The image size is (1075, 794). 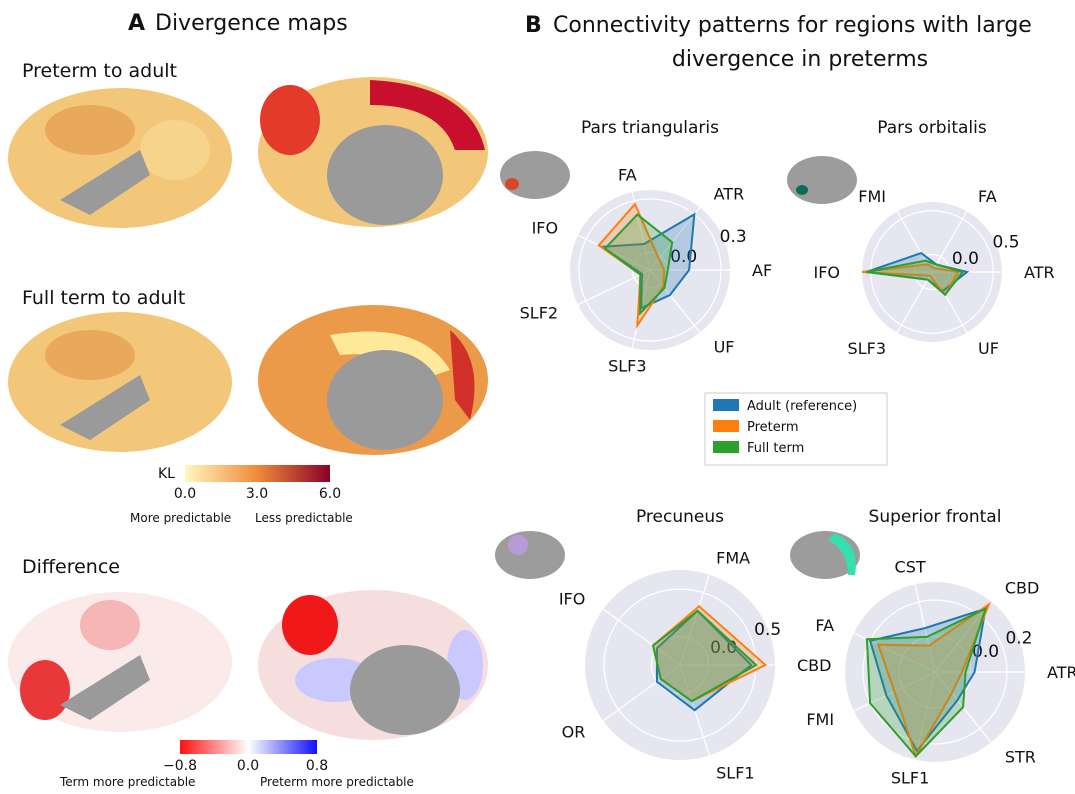 I want to click on panel-letter: B, so click(x=533, y=25).